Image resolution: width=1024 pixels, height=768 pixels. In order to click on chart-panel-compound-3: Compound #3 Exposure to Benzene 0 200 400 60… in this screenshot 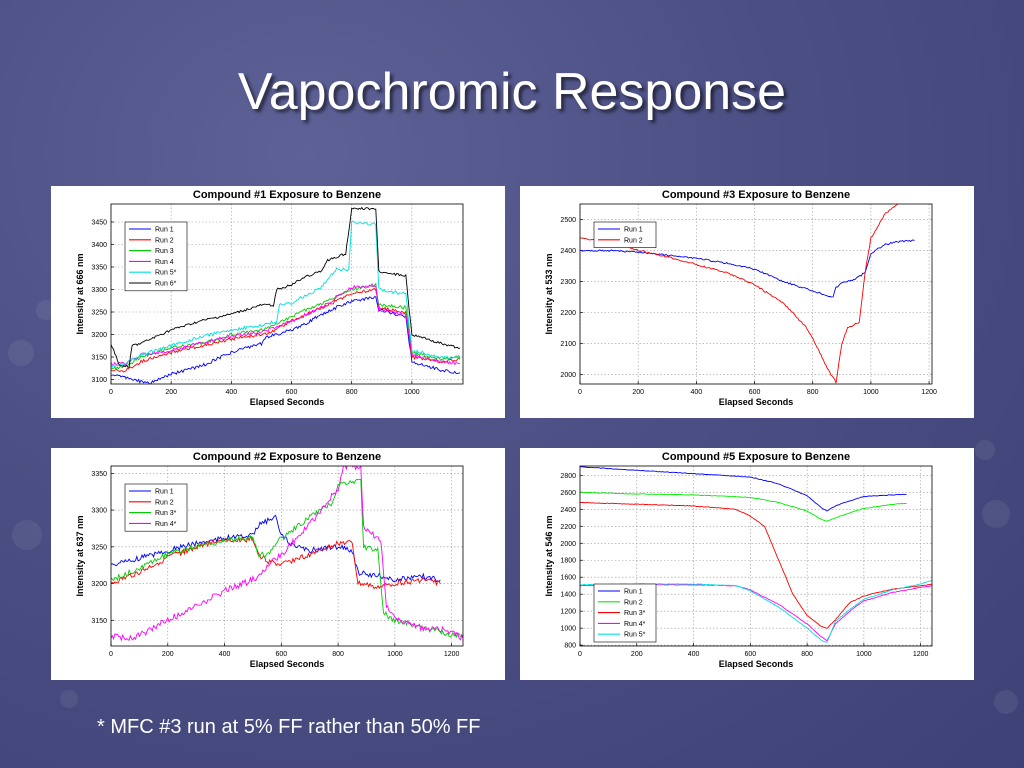, I will do `click(747, 302)`.